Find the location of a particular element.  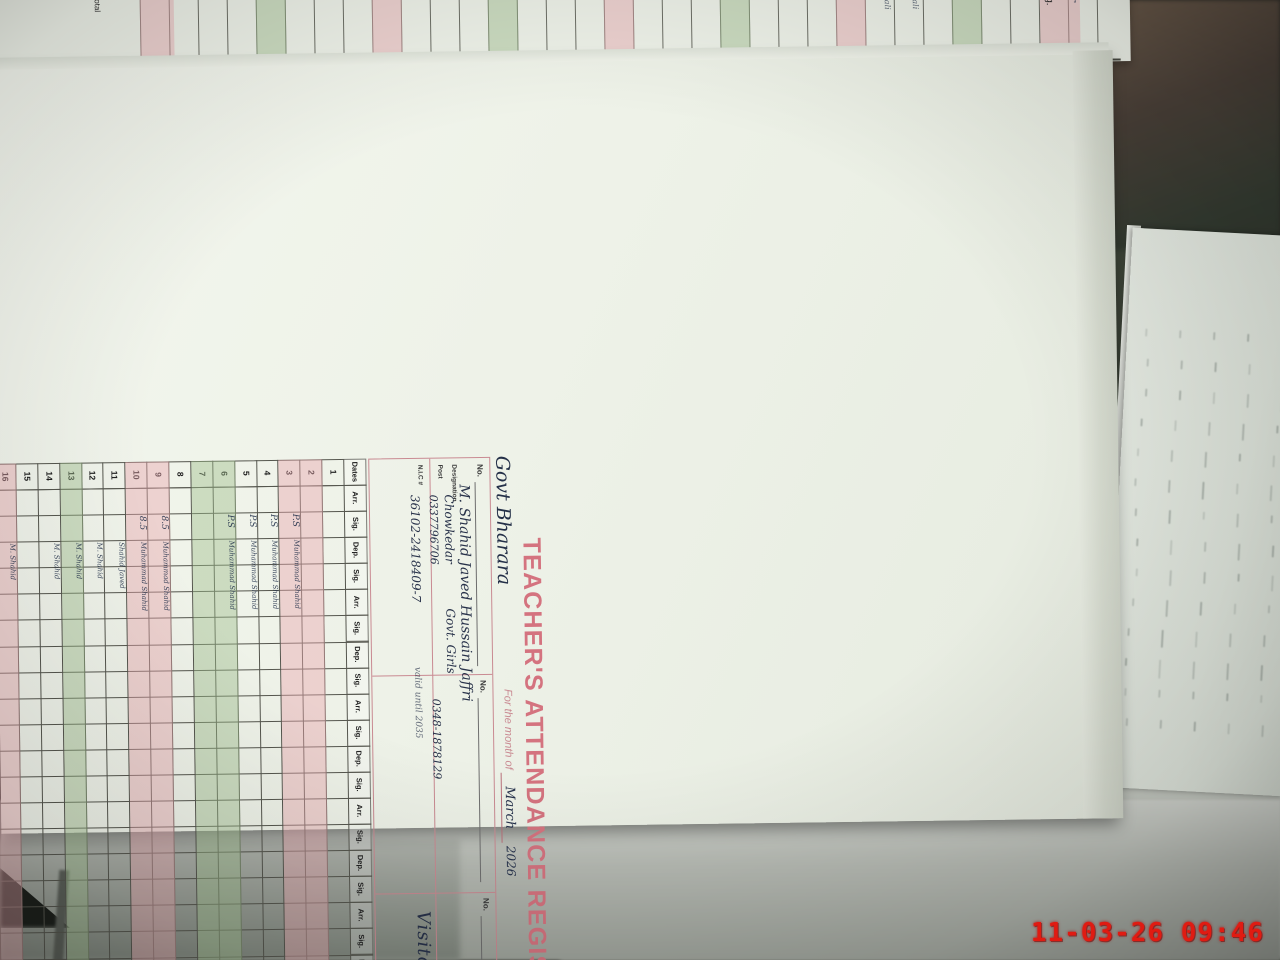

previous-page-total-label: Total is located at coordinates (97, 6).